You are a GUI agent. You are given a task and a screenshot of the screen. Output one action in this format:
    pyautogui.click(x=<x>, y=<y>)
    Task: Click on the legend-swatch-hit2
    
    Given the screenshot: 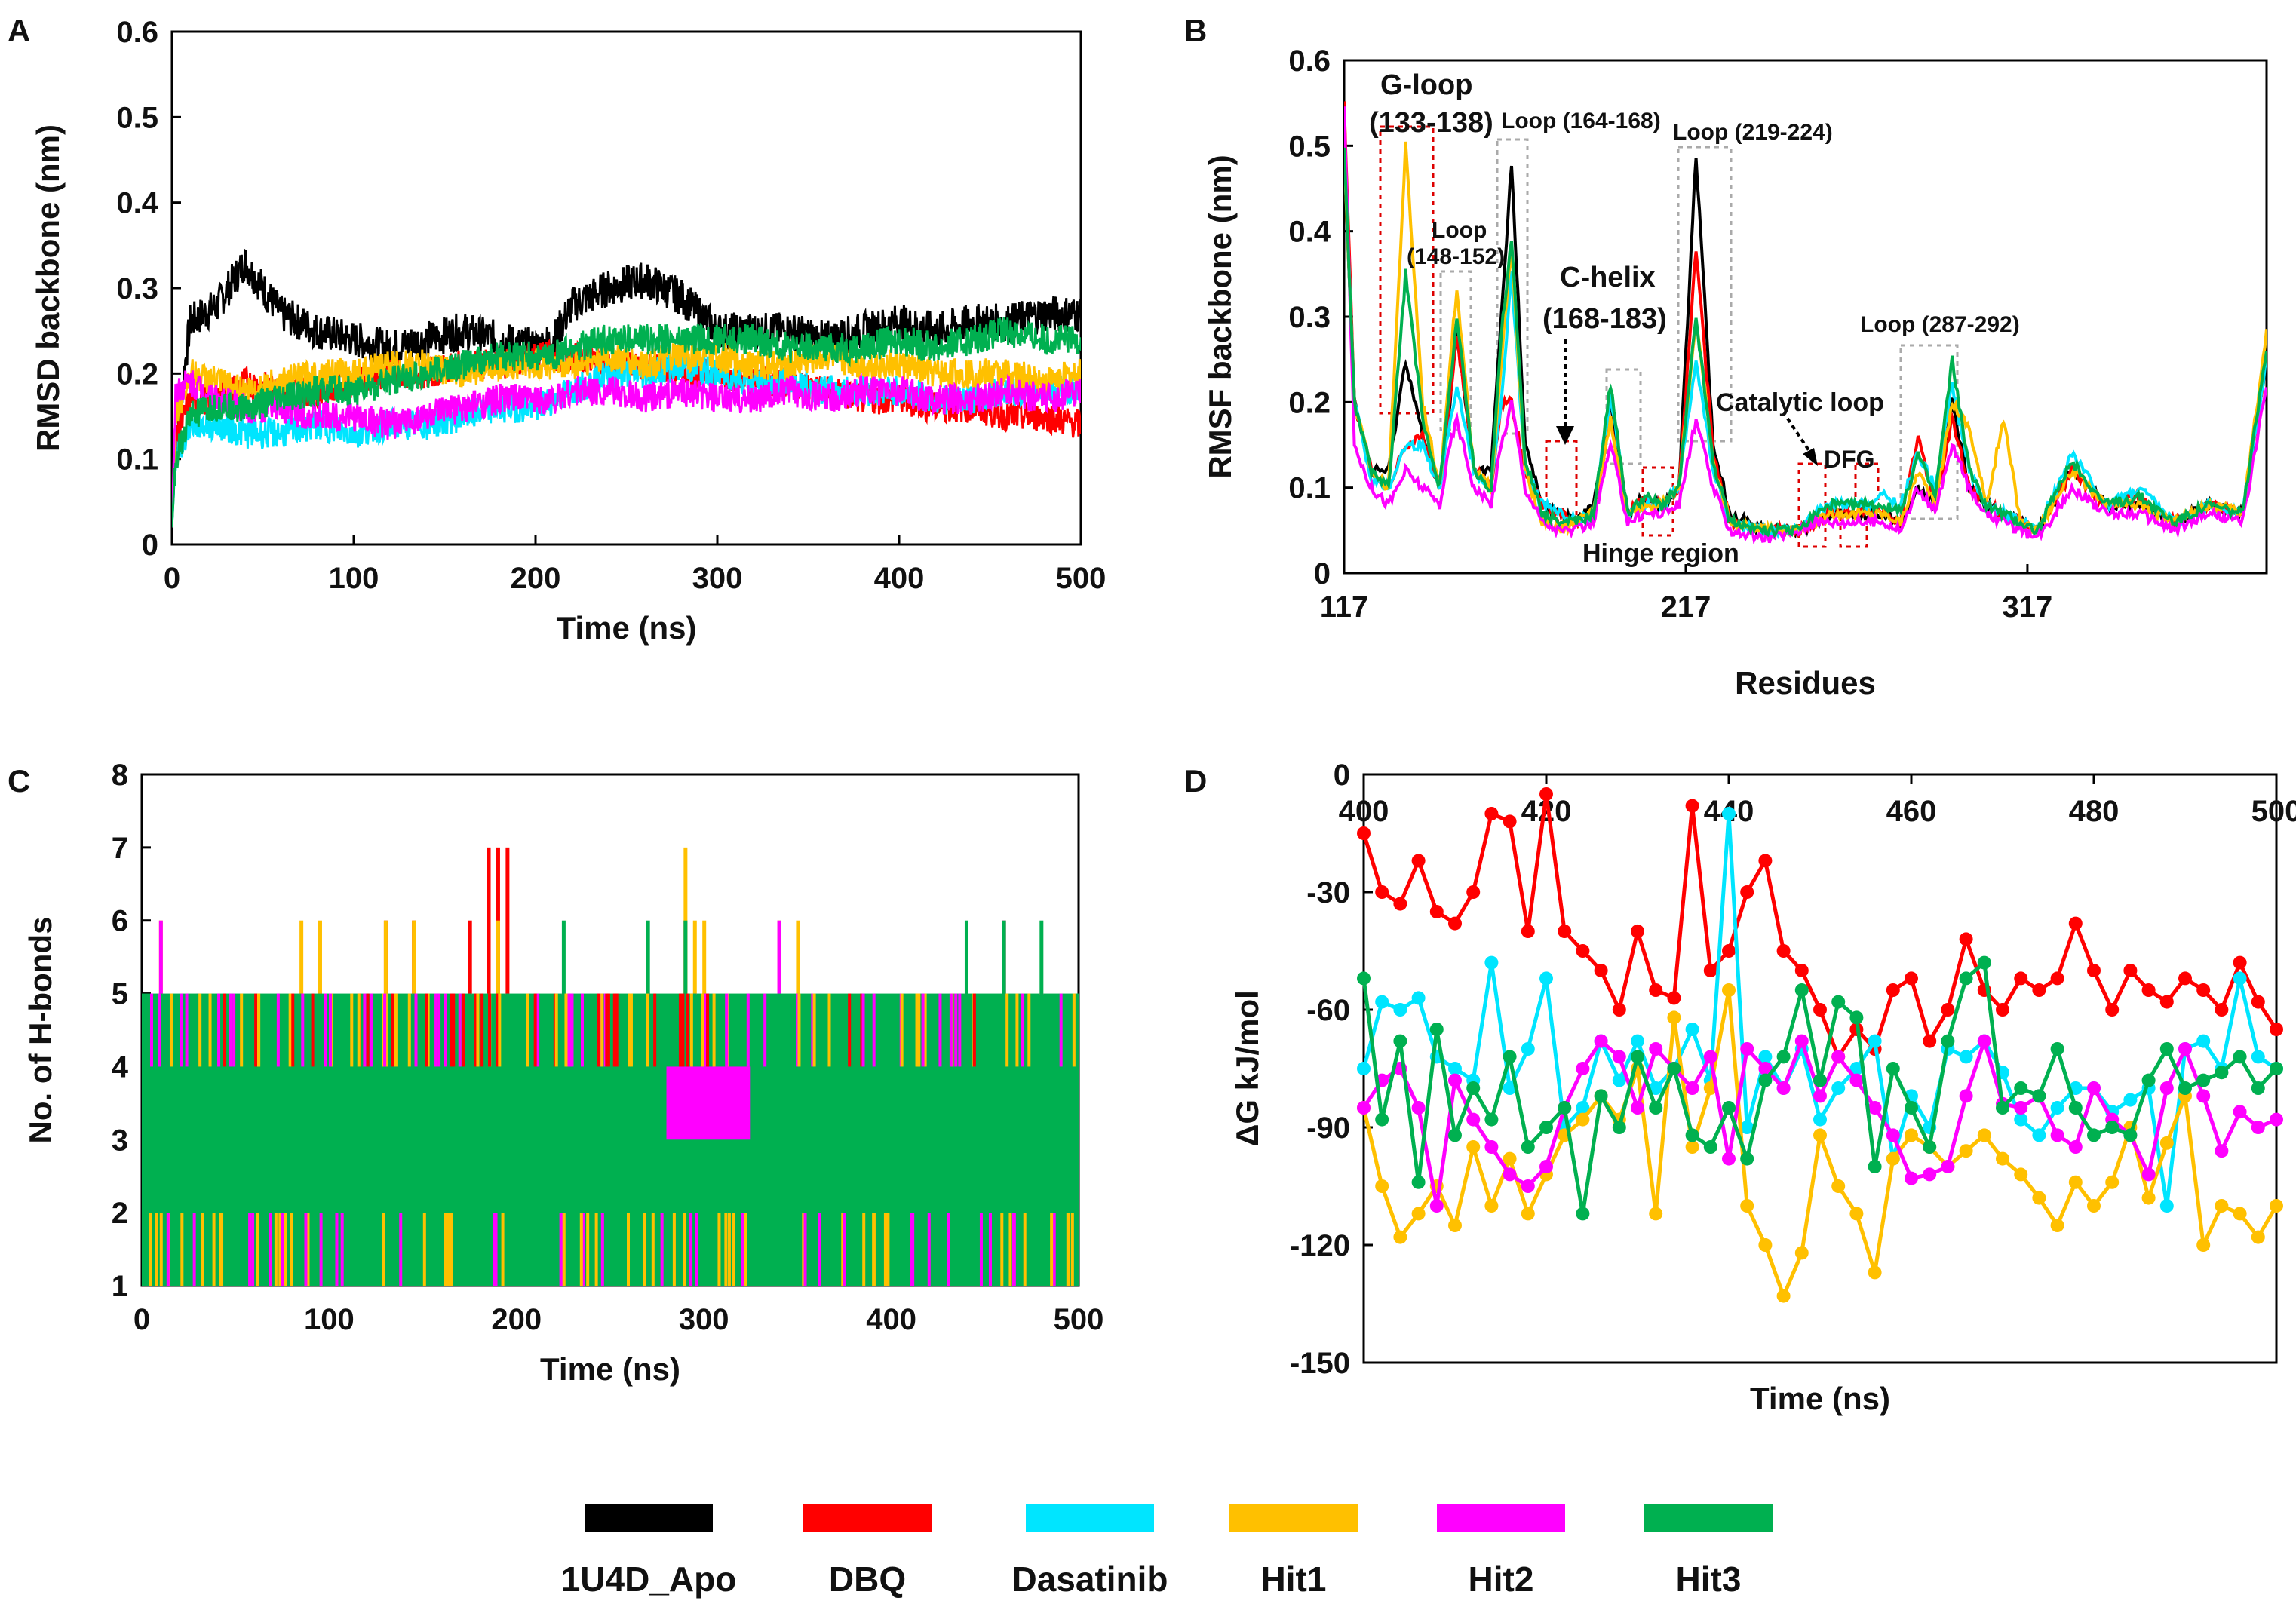 What is the action you would take?
    pyautogui.click(x=1501, y=1518)
    